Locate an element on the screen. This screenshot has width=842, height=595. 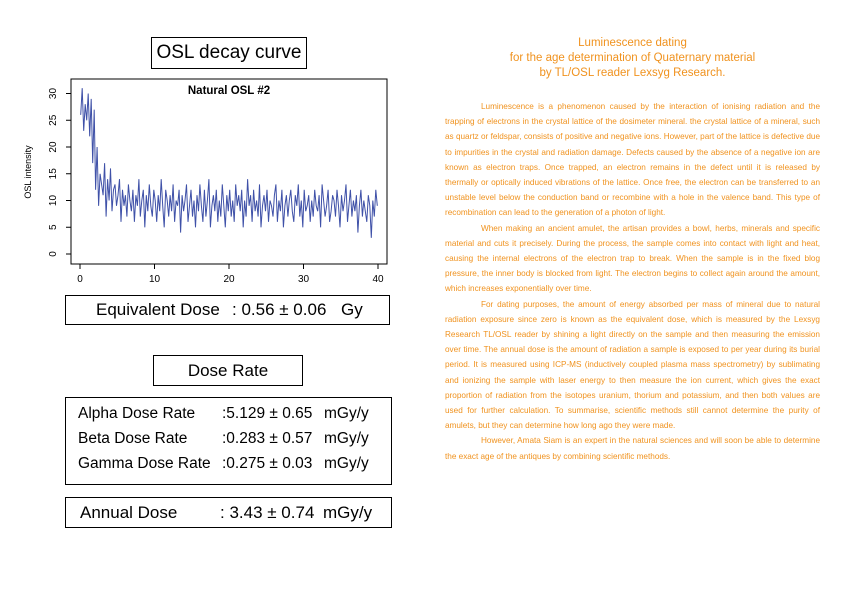
dose-rate-label: Alpha Dose Rate is located at coordinates (137, 413).